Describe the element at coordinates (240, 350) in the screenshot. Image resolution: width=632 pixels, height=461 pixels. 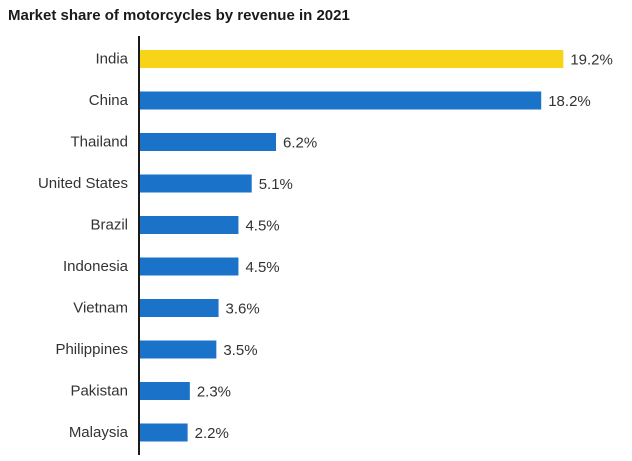
I see `value-label: 3.5%` at that location.